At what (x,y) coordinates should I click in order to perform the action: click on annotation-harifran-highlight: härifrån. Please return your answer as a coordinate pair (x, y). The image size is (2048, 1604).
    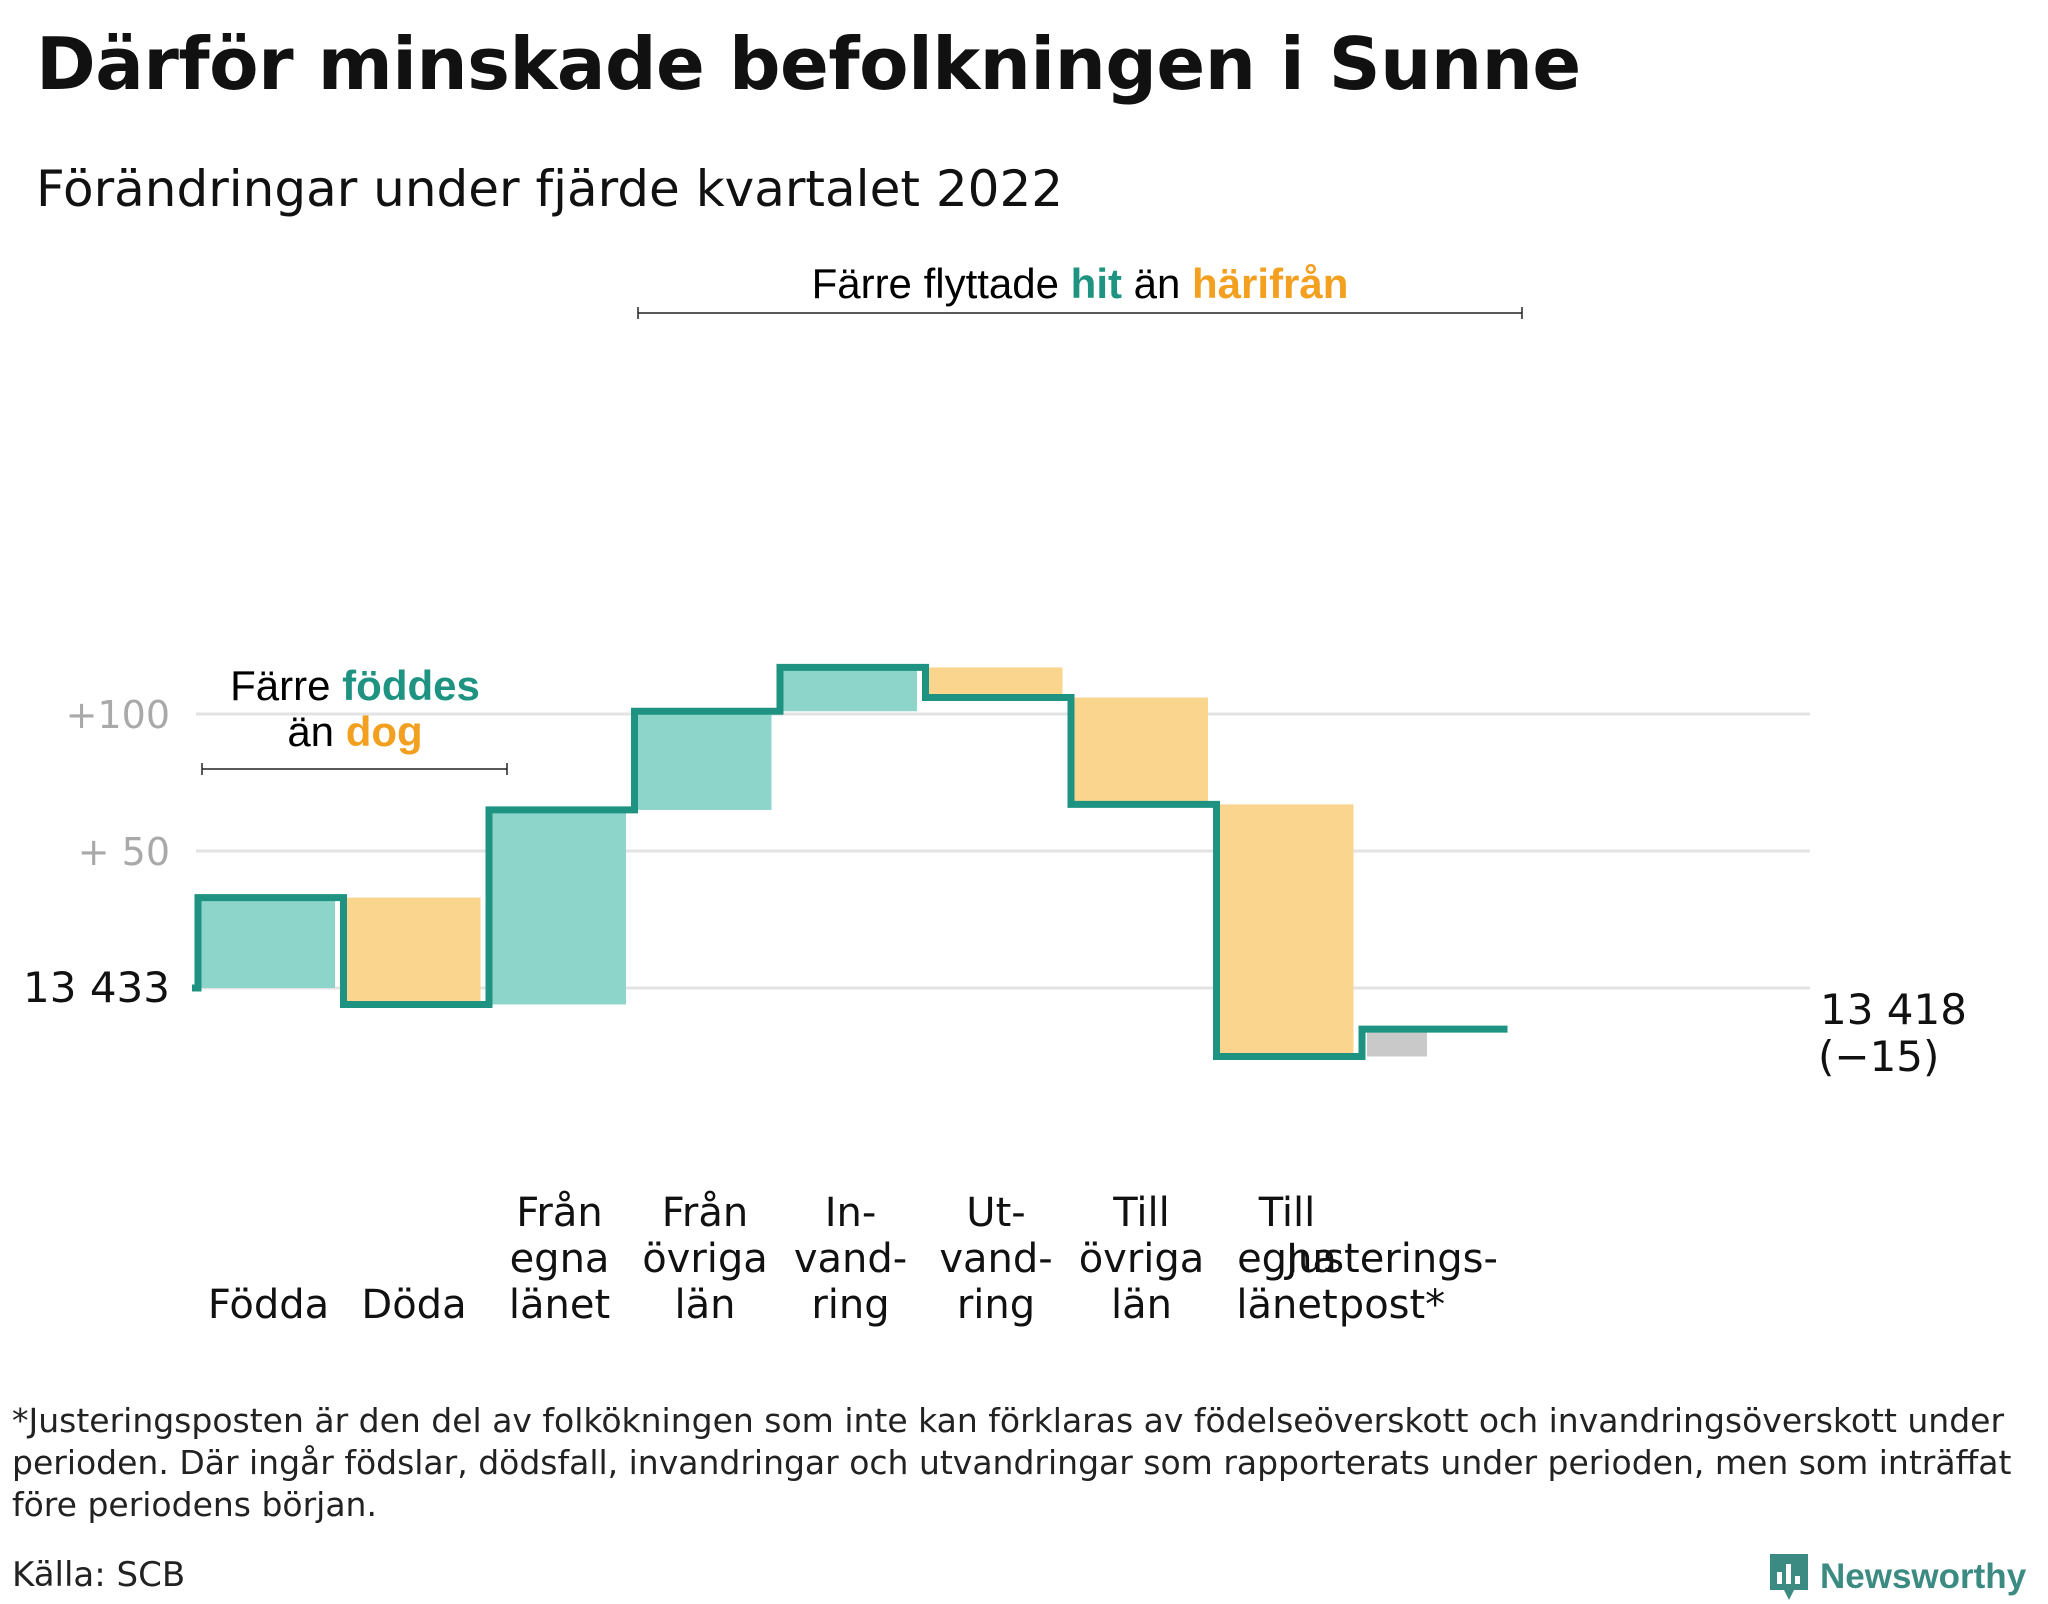
    Looking at the image, I should click on (1270, 283).